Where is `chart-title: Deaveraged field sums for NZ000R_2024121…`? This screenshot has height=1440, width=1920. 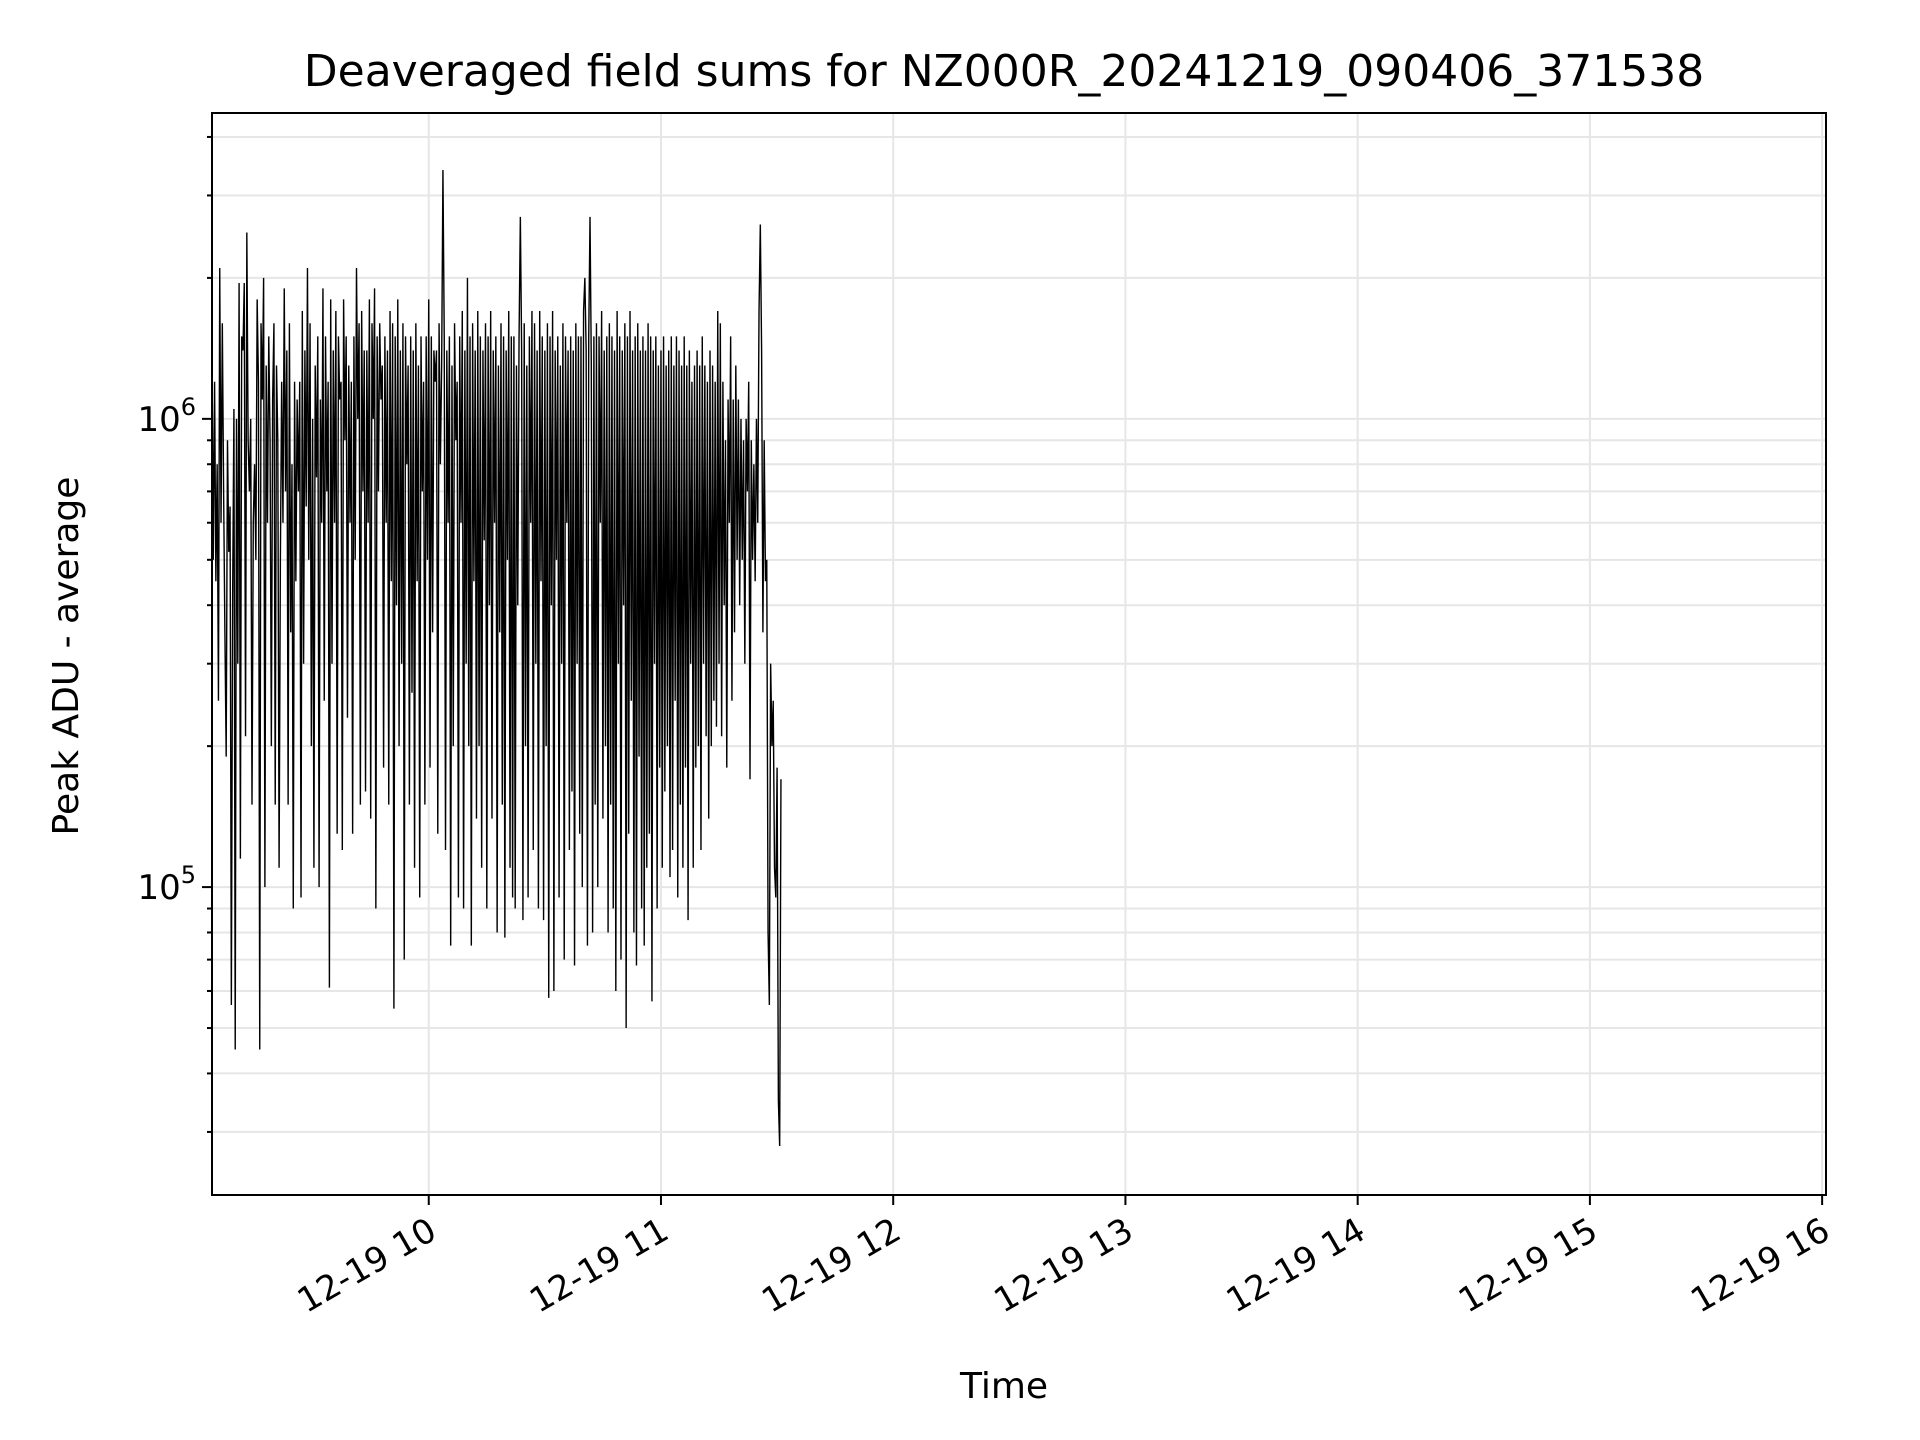
chart-title: Deaveraged field sums for NZ000R_2024121… is located at coordinates (1004, 71).